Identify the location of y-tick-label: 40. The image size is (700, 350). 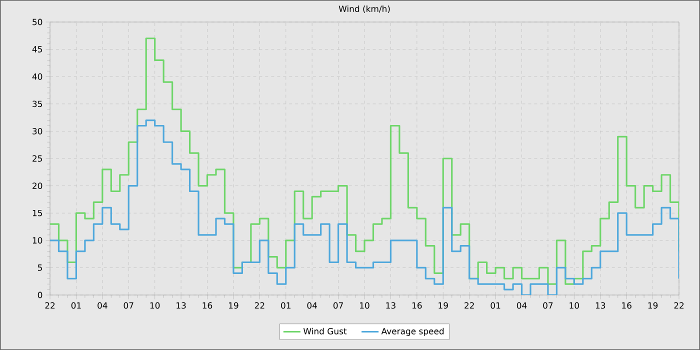
(37, 76).